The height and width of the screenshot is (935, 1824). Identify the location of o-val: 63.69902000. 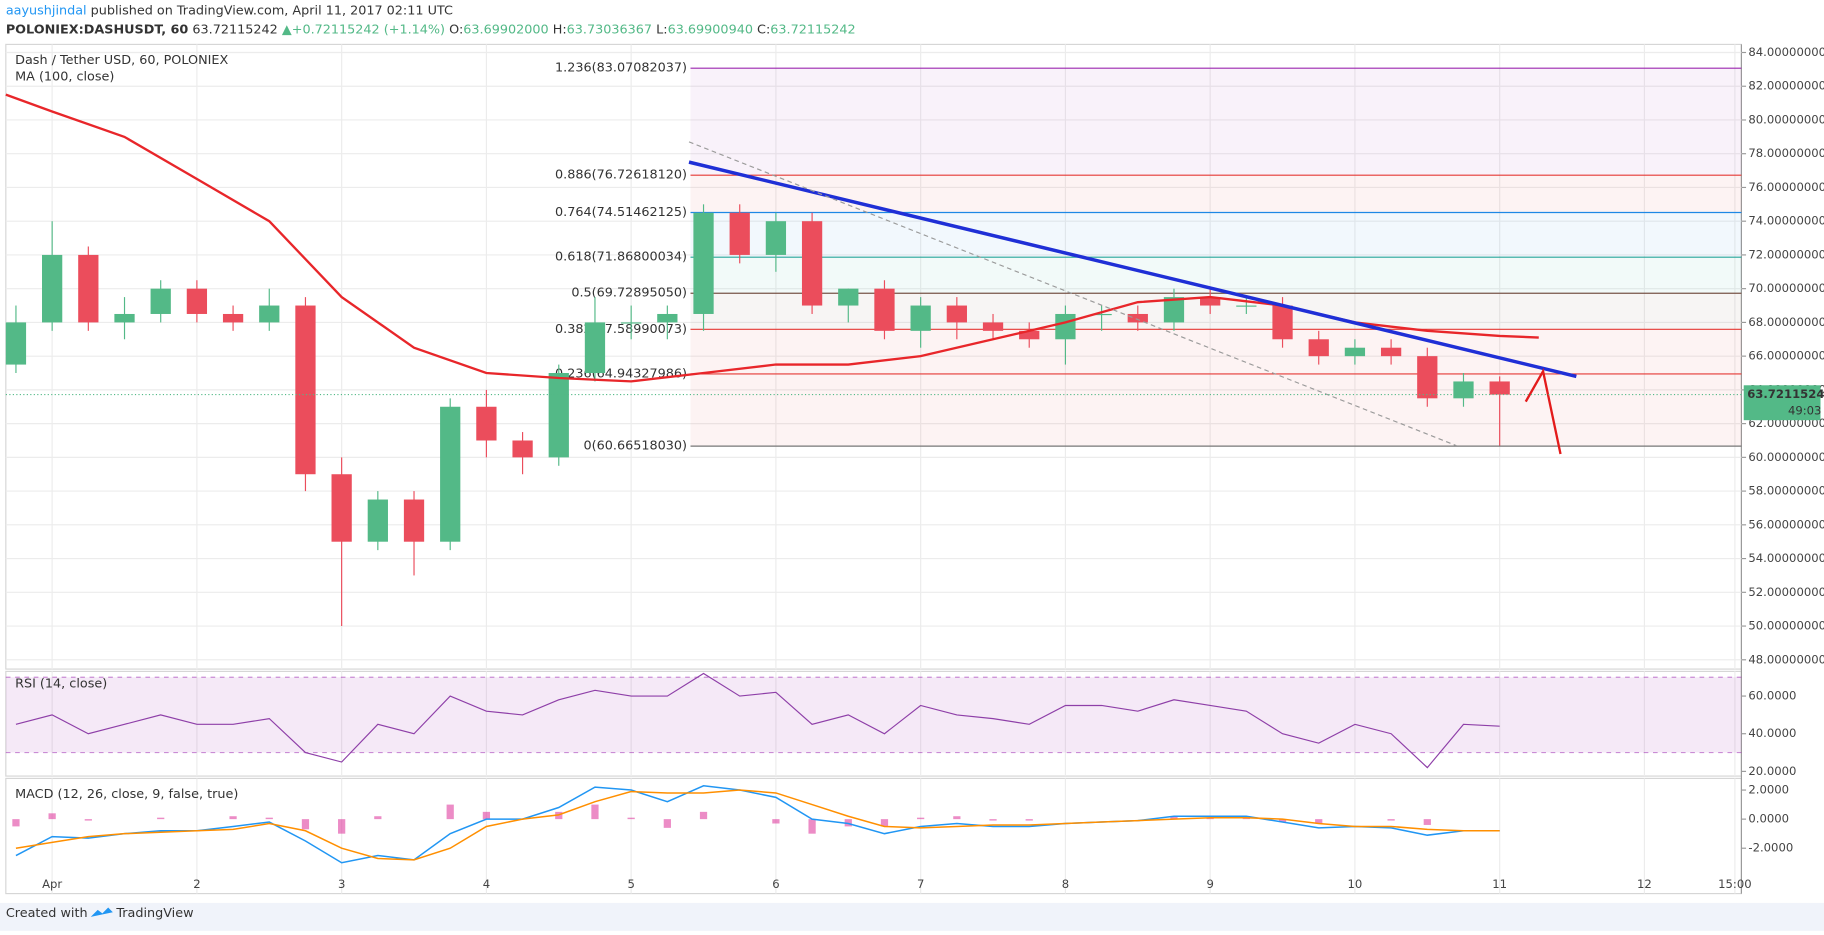
(505, 29).